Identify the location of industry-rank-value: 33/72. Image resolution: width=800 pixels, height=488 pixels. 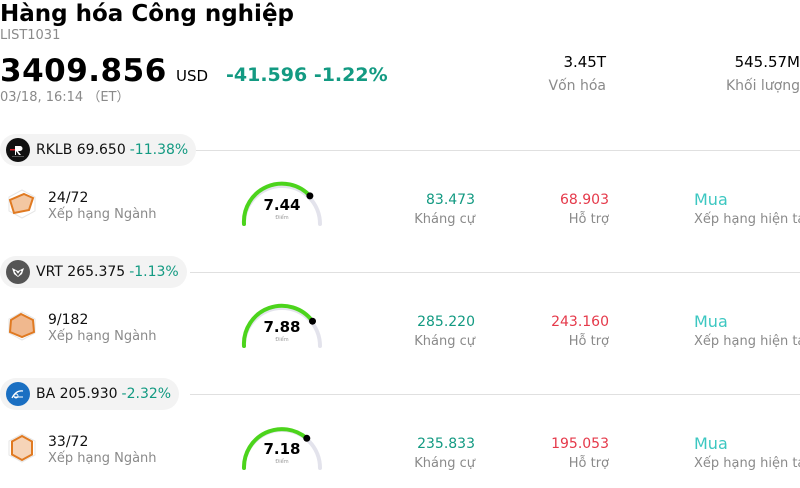
(68, 442).